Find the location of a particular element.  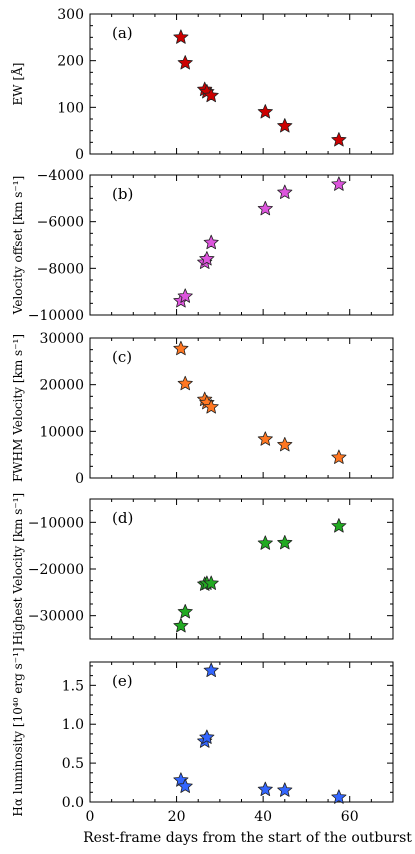

y-axis-label: Highest Velocity [km s⁻¹] is located at coordinates (18, 569).